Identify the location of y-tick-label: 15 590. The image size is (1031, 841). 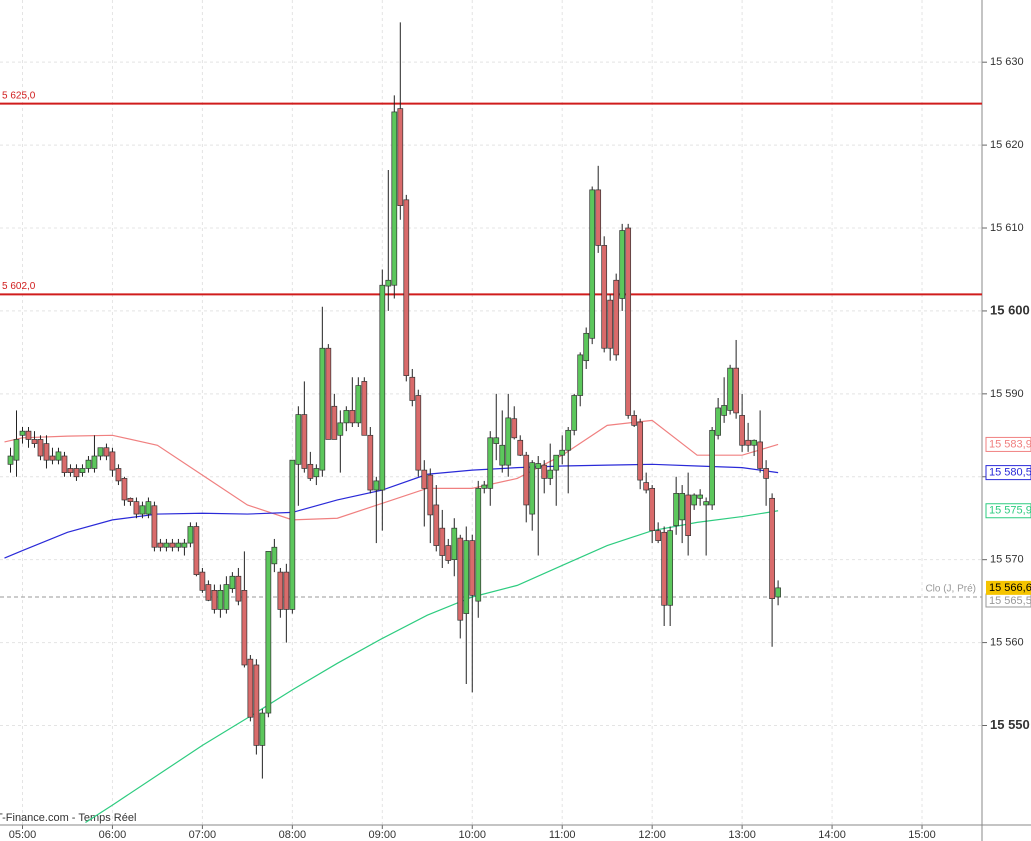
(1007, 394).